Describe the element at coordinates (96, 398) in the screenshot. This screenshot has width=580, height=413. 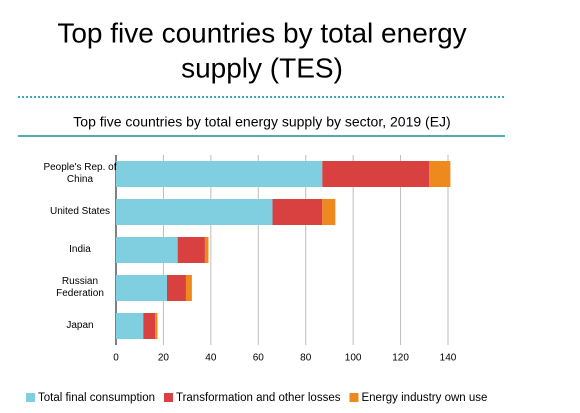
I see `legend-label: Total final consumption` at that location.